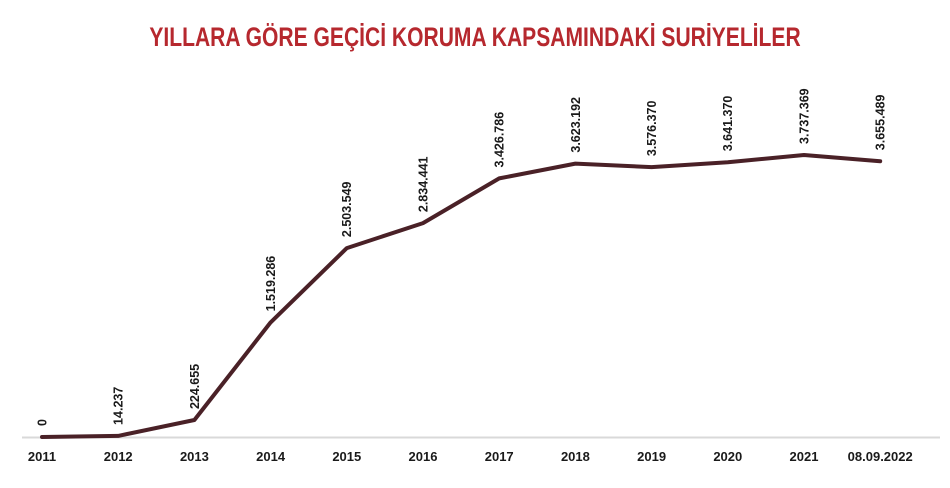 Image resolution: width=950 pixels, height=488 pixels. What do you see at coordinates (347, 209) in the screenshot?
I see `value-label: 2.503.549` at bounding box center [347, 209].